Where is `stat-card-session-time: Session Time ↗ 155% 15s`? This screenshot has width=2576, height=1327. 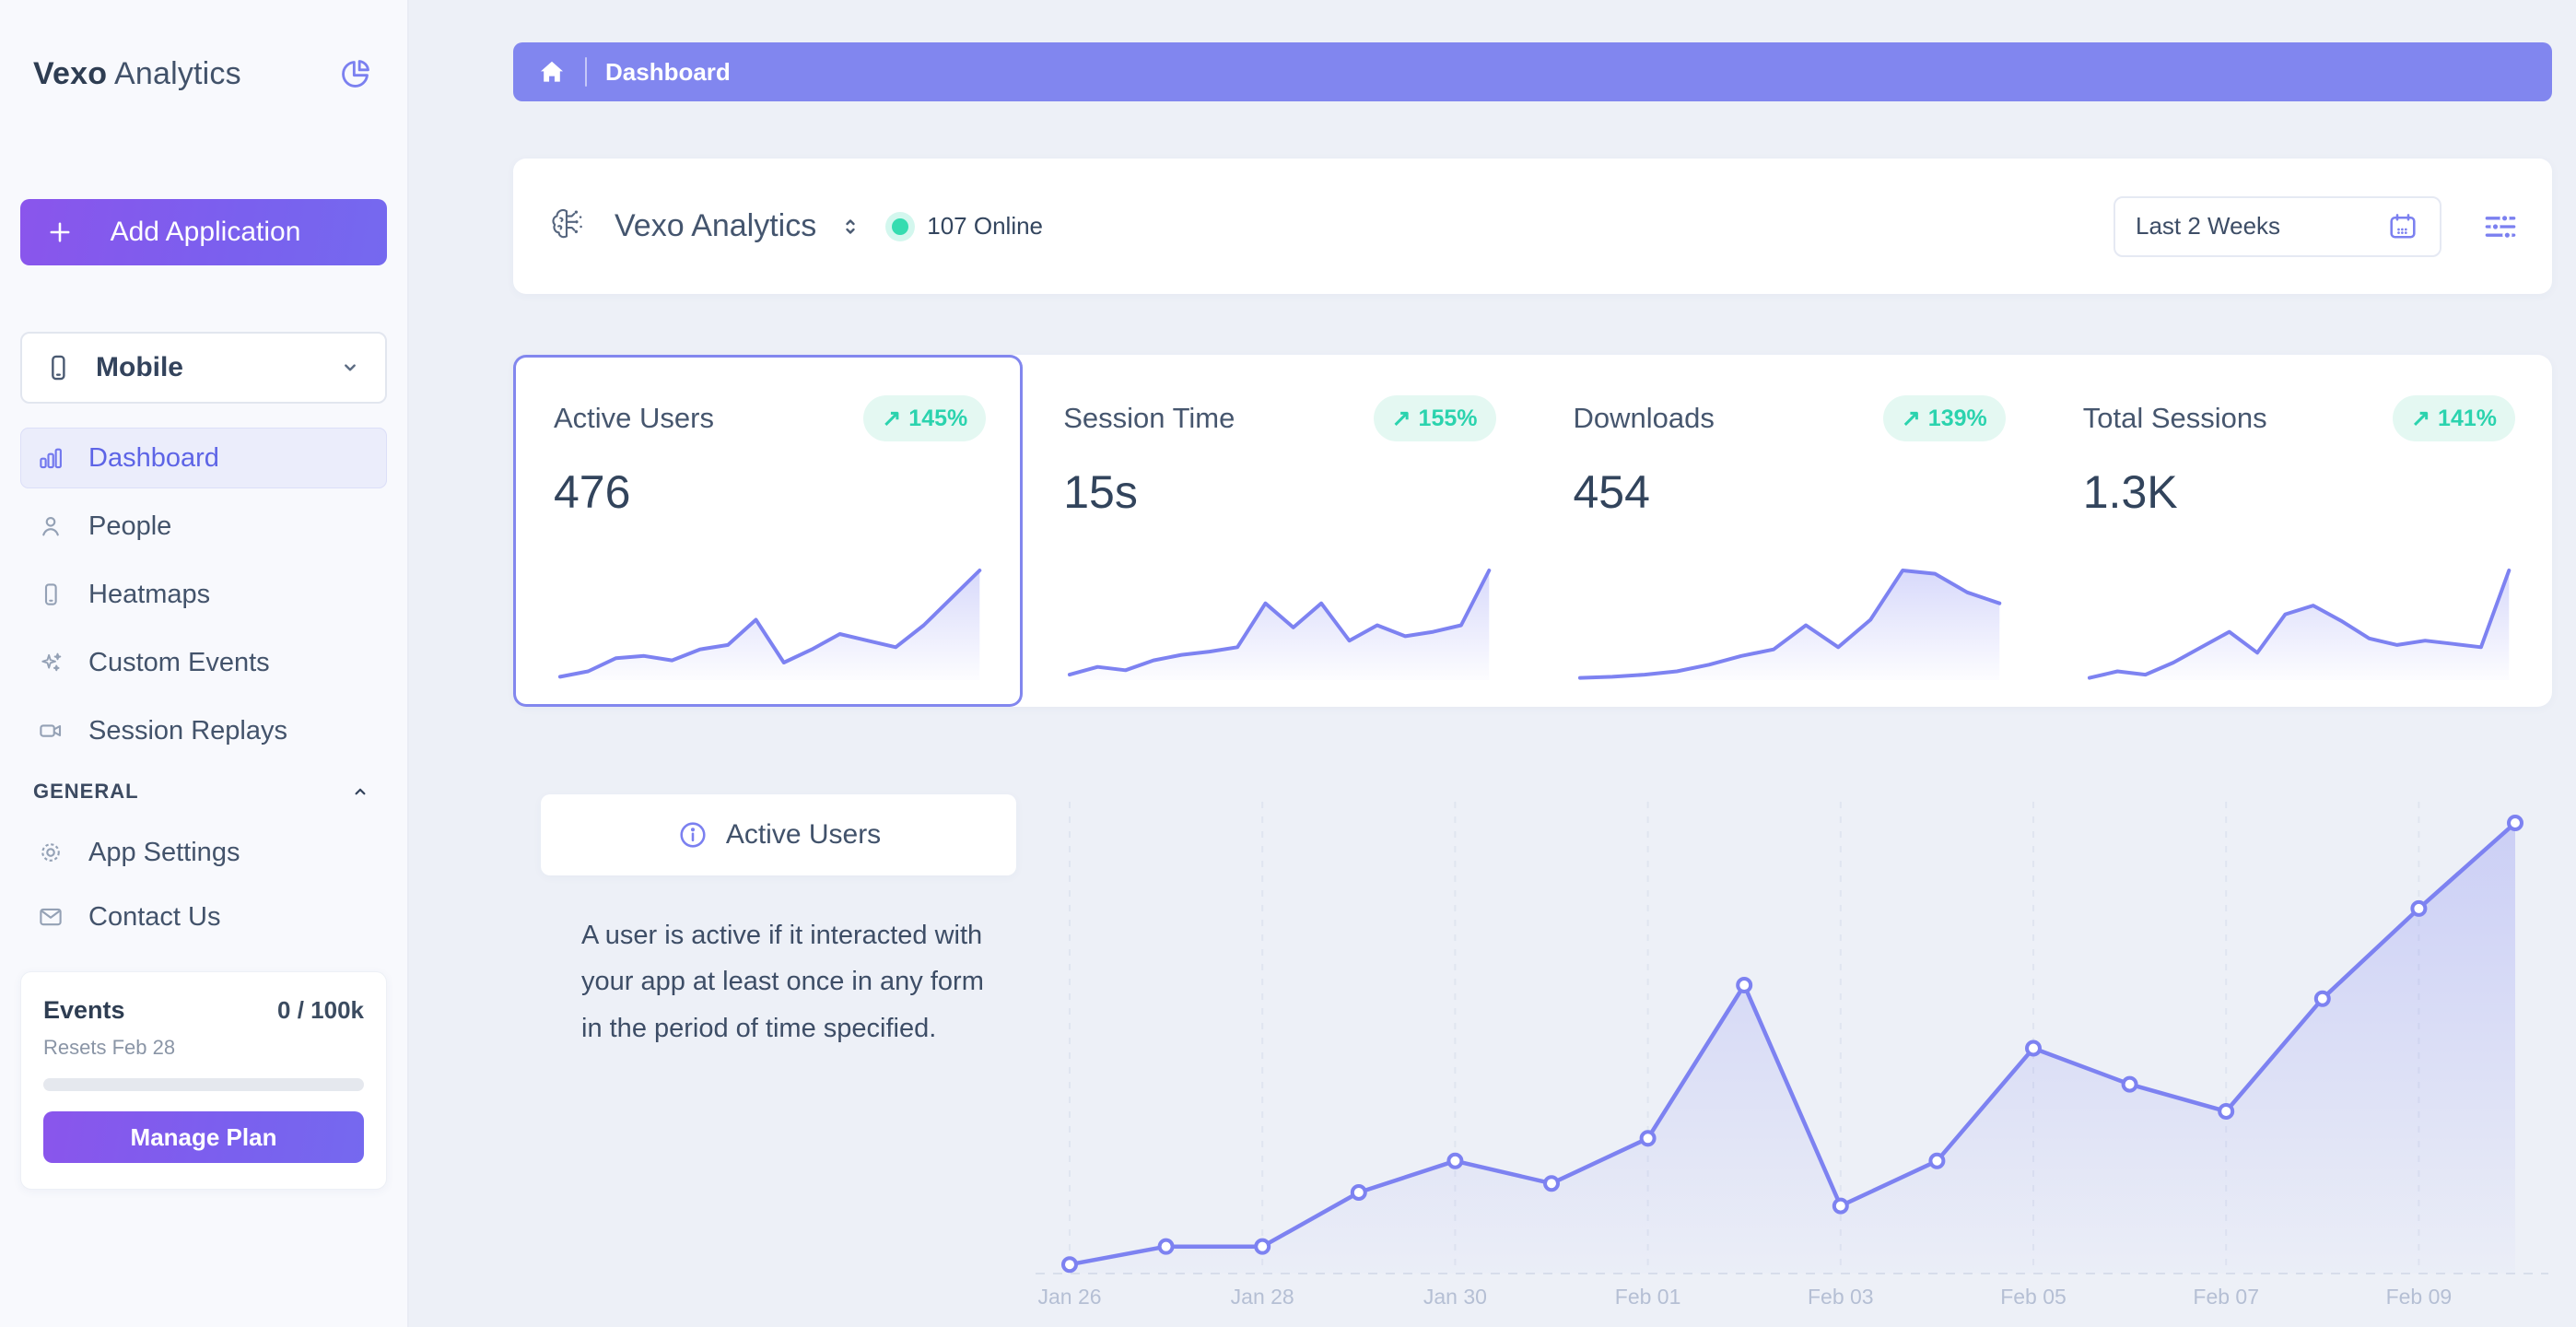 stat-card-session-time: Session Time ↗ 155% 15s is located at coordinates (1277, 531).